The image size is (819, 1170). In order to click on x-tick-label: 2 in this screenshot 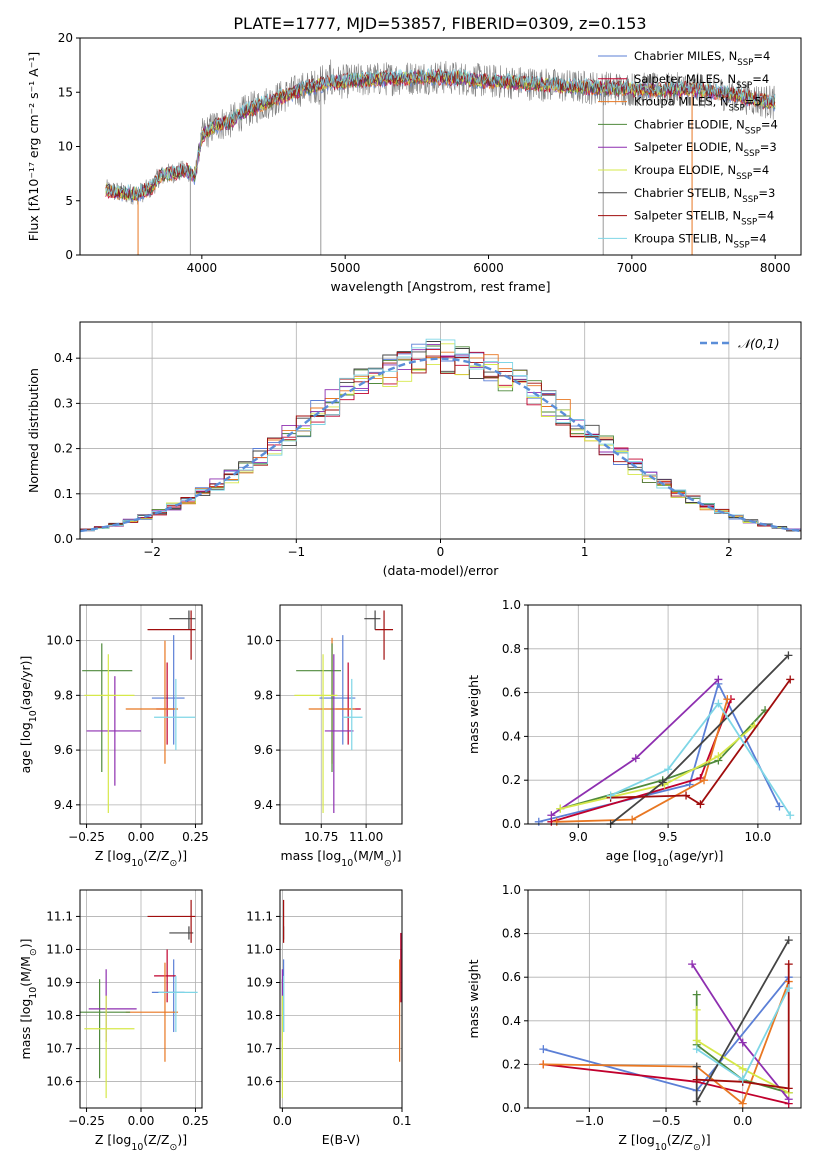, I will do `click(729, 552)`.